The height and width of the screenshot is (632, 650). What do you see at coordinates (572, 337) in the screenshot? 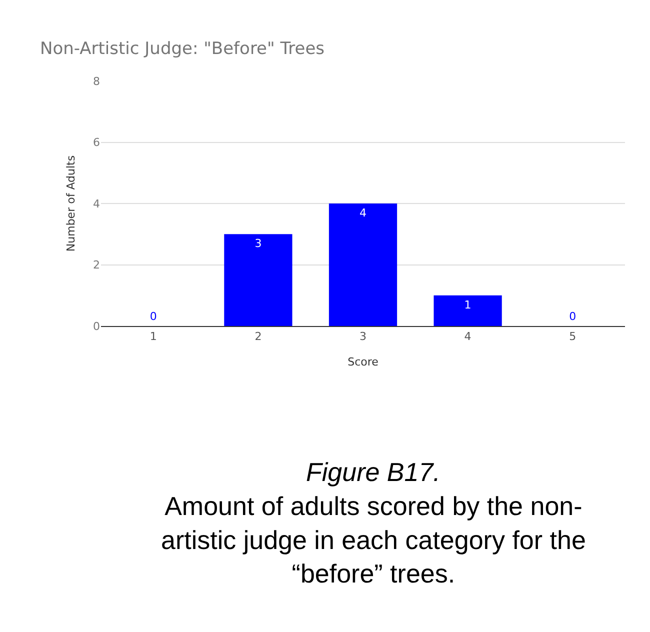
I see `x-tick-label: 5` at bounding box center [572, 337].